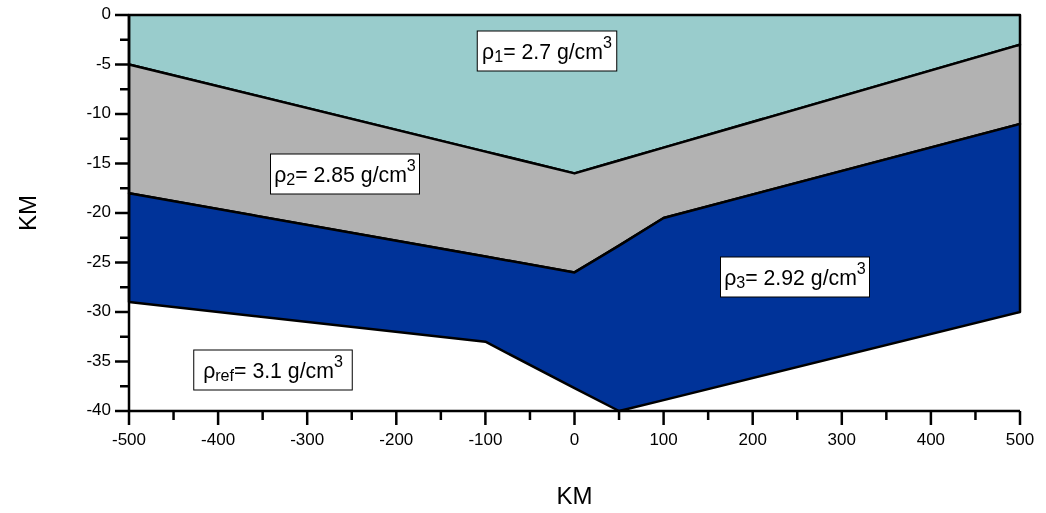 The width and height of the screenshot is (1046, 513). What do you see at coordinates (795, 275) in the screenshot?
I see `annotation: ρ$_{3}$= 2.92 g/cm$^{3}$` at bounding box center [795, 275].